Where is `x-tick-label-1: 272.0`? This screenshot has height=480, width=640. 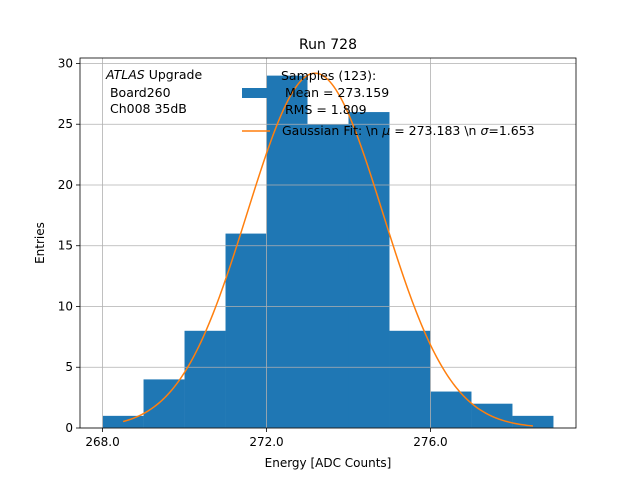
x-tick-label-1: 272.0 is located at coordinates (266, 442).